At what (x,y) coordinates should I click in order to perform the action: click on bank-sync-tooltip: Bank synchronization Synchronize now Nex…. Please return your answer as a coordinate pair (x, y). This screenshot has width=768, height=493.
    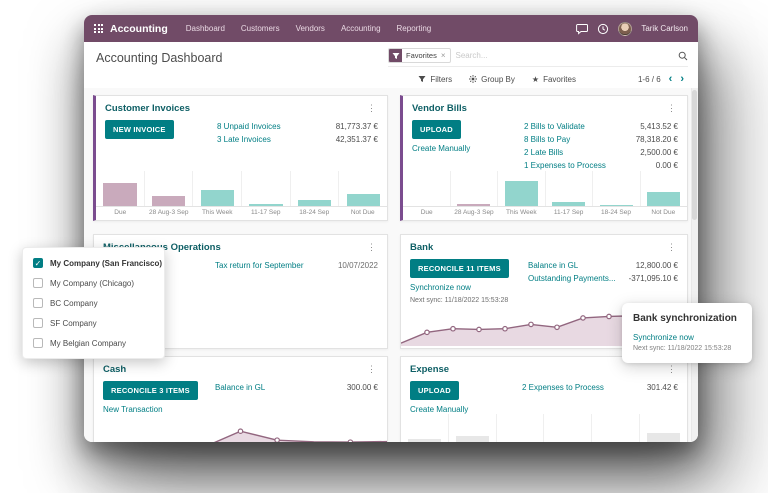
    Looking at the image, I should click on (687, 333).